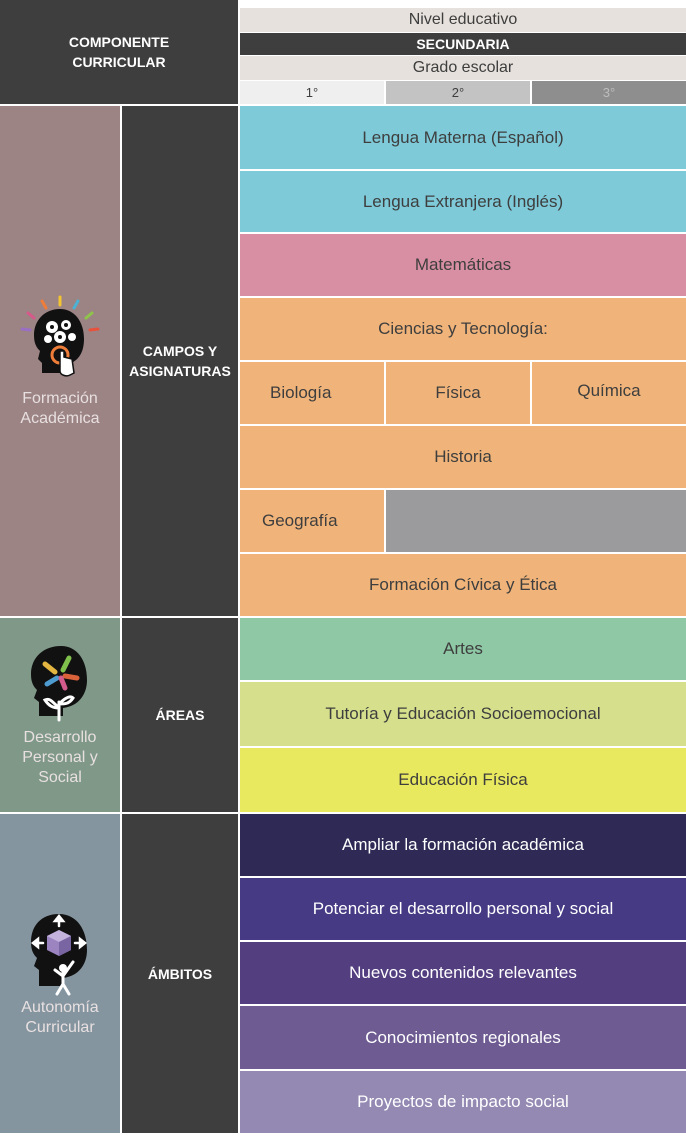 Image resolution: width=686 pixels, height=1137 pixels. What do you see at coordinates (463, 457) in the screenshot?
I see `historia-row: Historia` at bounding box center [463, 457].